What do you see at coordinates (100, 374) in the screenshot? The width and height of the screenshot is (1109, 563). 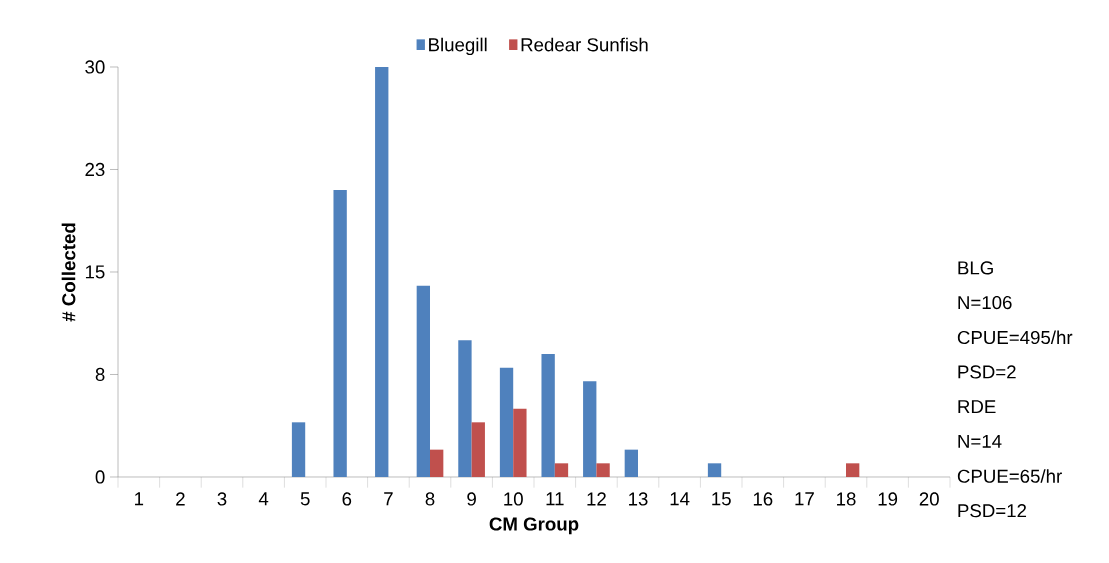 I see `y-tick-label: 8` at bounding box center [100, 374].